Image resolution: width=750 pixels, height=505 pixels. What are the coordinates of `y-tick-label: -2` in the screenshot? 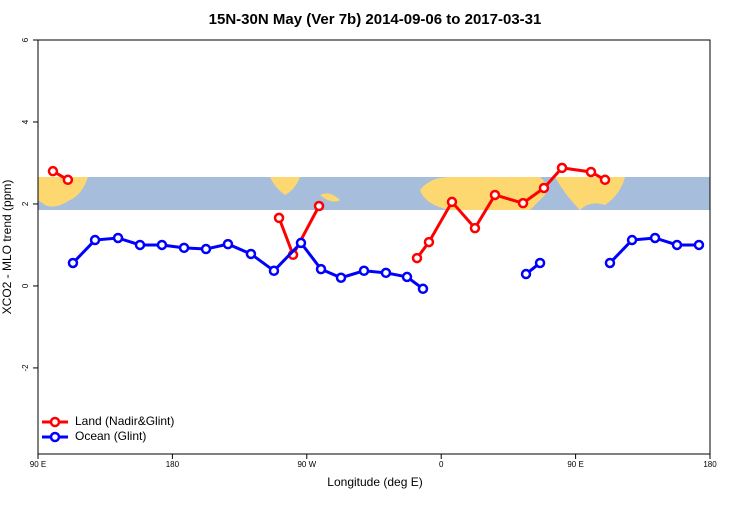 It's located at (25, 368).